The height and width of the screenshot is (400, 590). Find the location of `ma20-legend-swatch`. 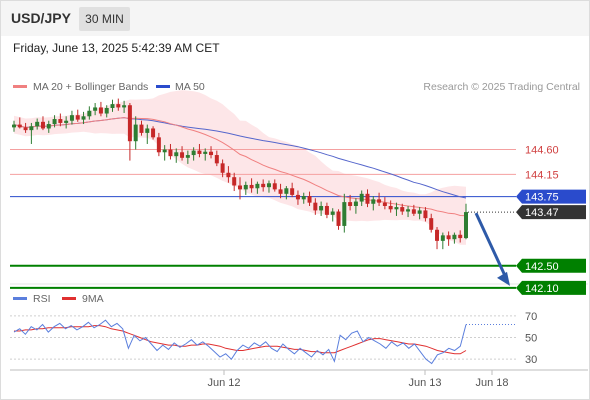

ma20-legend-swatch is located at coordinates (20, 86).